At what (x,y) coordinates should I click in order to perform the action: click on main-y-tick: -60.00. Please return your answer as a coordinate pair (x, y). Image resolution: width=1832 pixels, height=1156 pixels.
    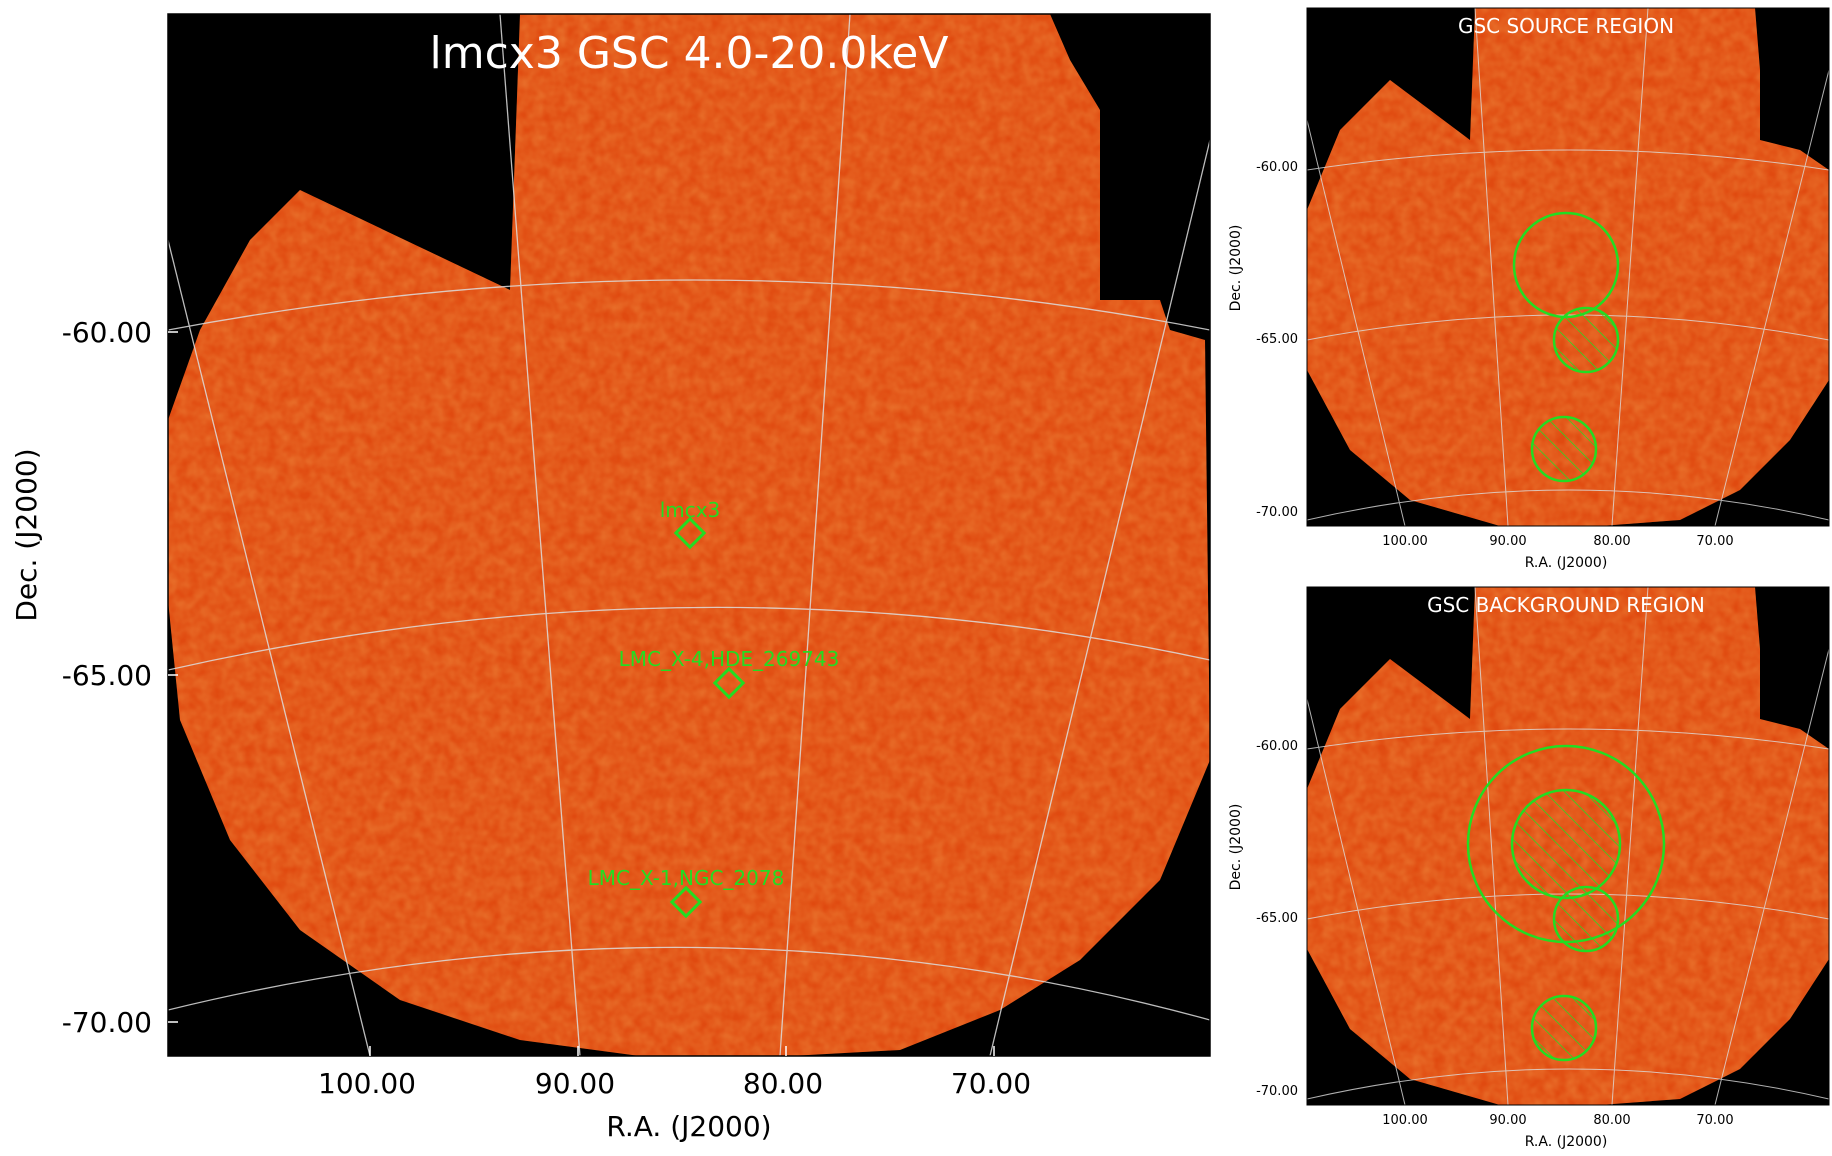
    Looking at the image, I should click on (107, 332).